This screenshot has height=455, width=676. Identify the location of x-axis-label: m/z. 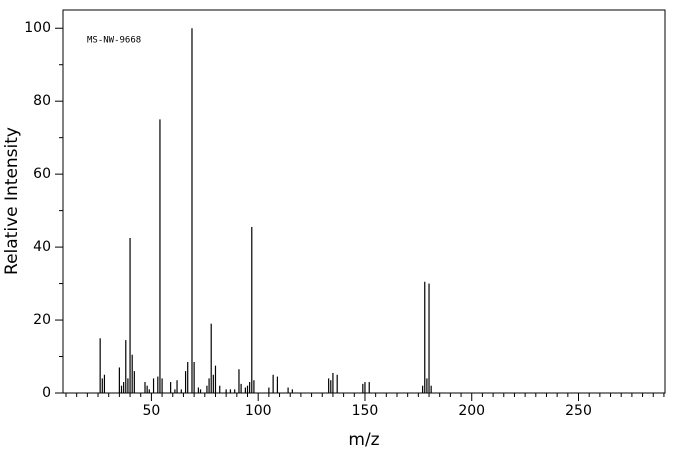
(363, 440).